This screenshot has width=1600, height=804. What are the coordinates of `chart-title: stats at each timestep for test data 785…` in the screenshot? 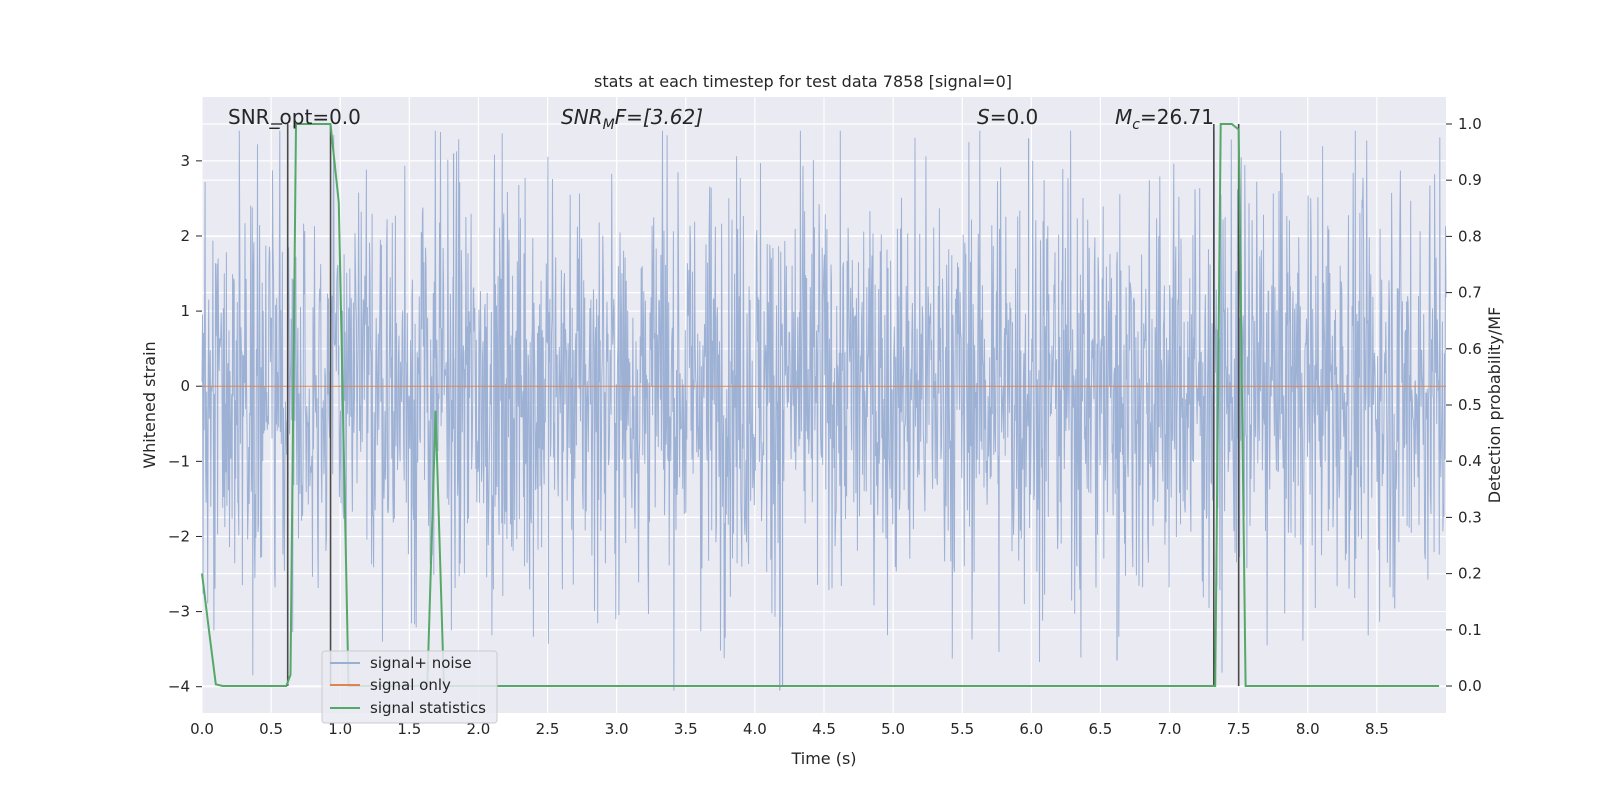 It's located at (803, 81).